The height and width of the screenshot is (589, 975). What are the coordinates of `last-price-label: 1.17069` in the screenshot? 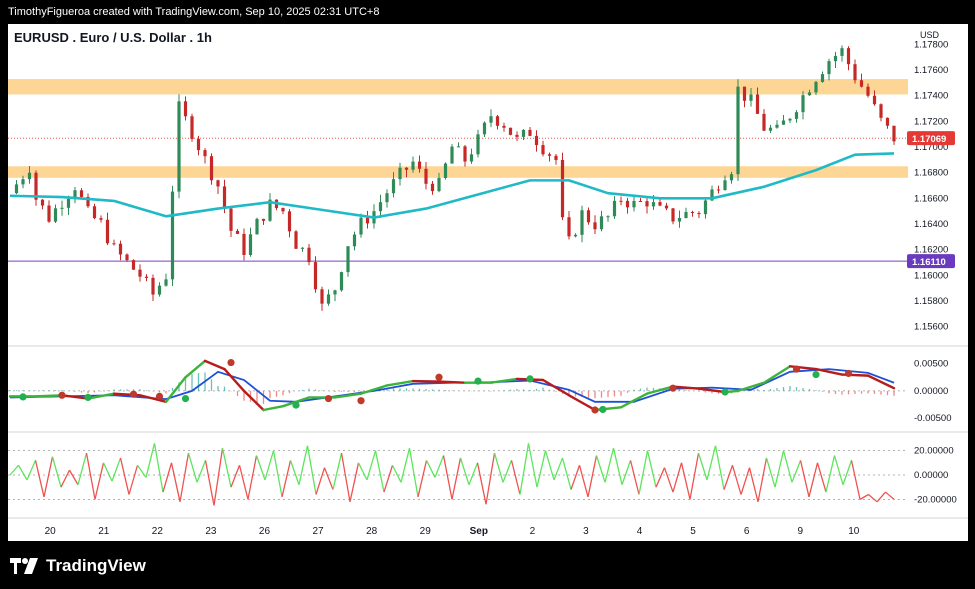 It's located at (929, 139).